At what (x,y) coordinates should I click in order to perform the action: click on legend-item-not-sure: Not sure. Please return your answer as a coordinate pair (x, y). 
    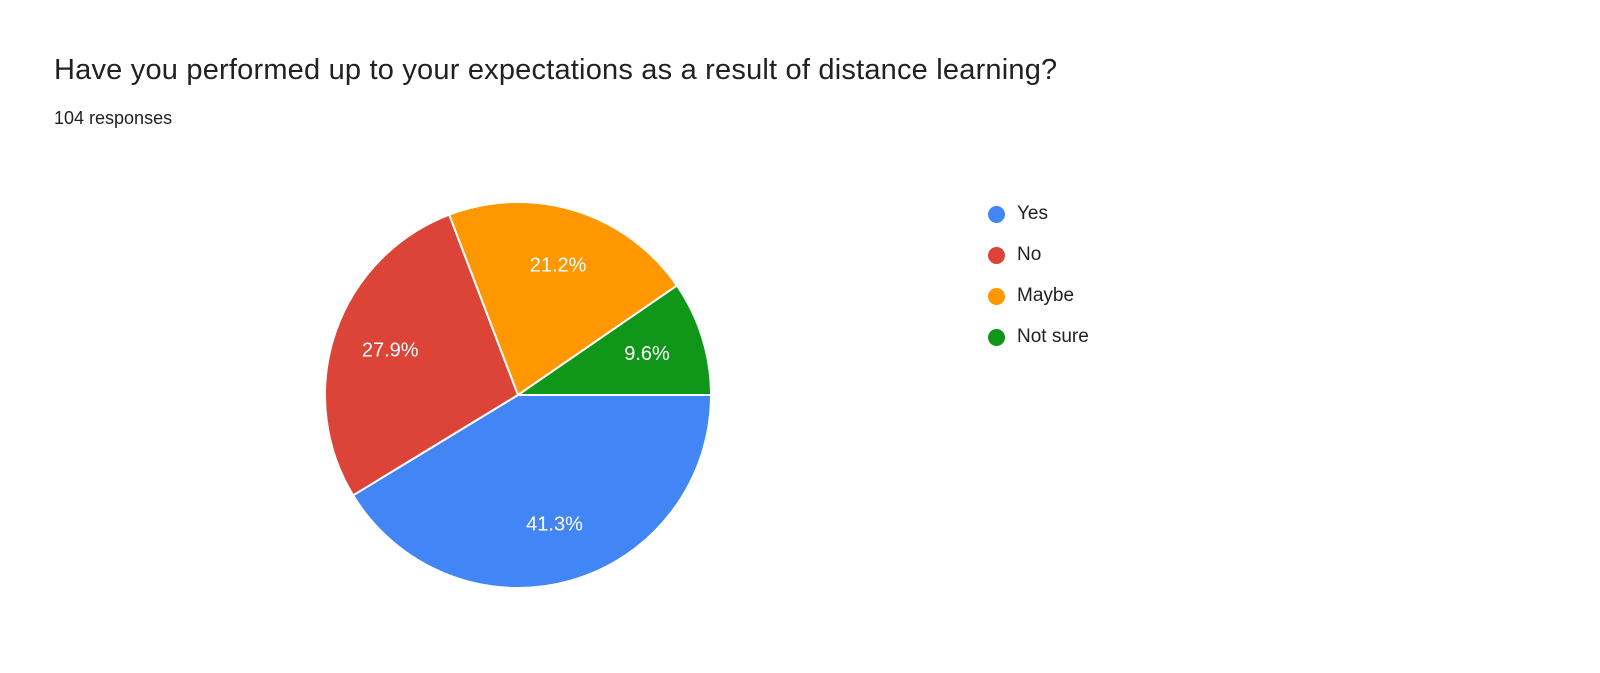
    Looking at the image, I should click on (1038, 337).